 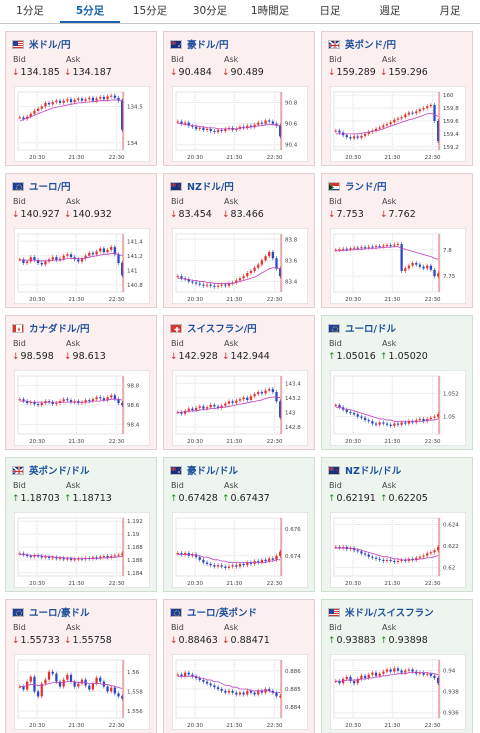 What do you see at coordinates (194, 640) in the screenshot?
I see `bid-price: ↓0.88463` at bounding box center [194, 640].